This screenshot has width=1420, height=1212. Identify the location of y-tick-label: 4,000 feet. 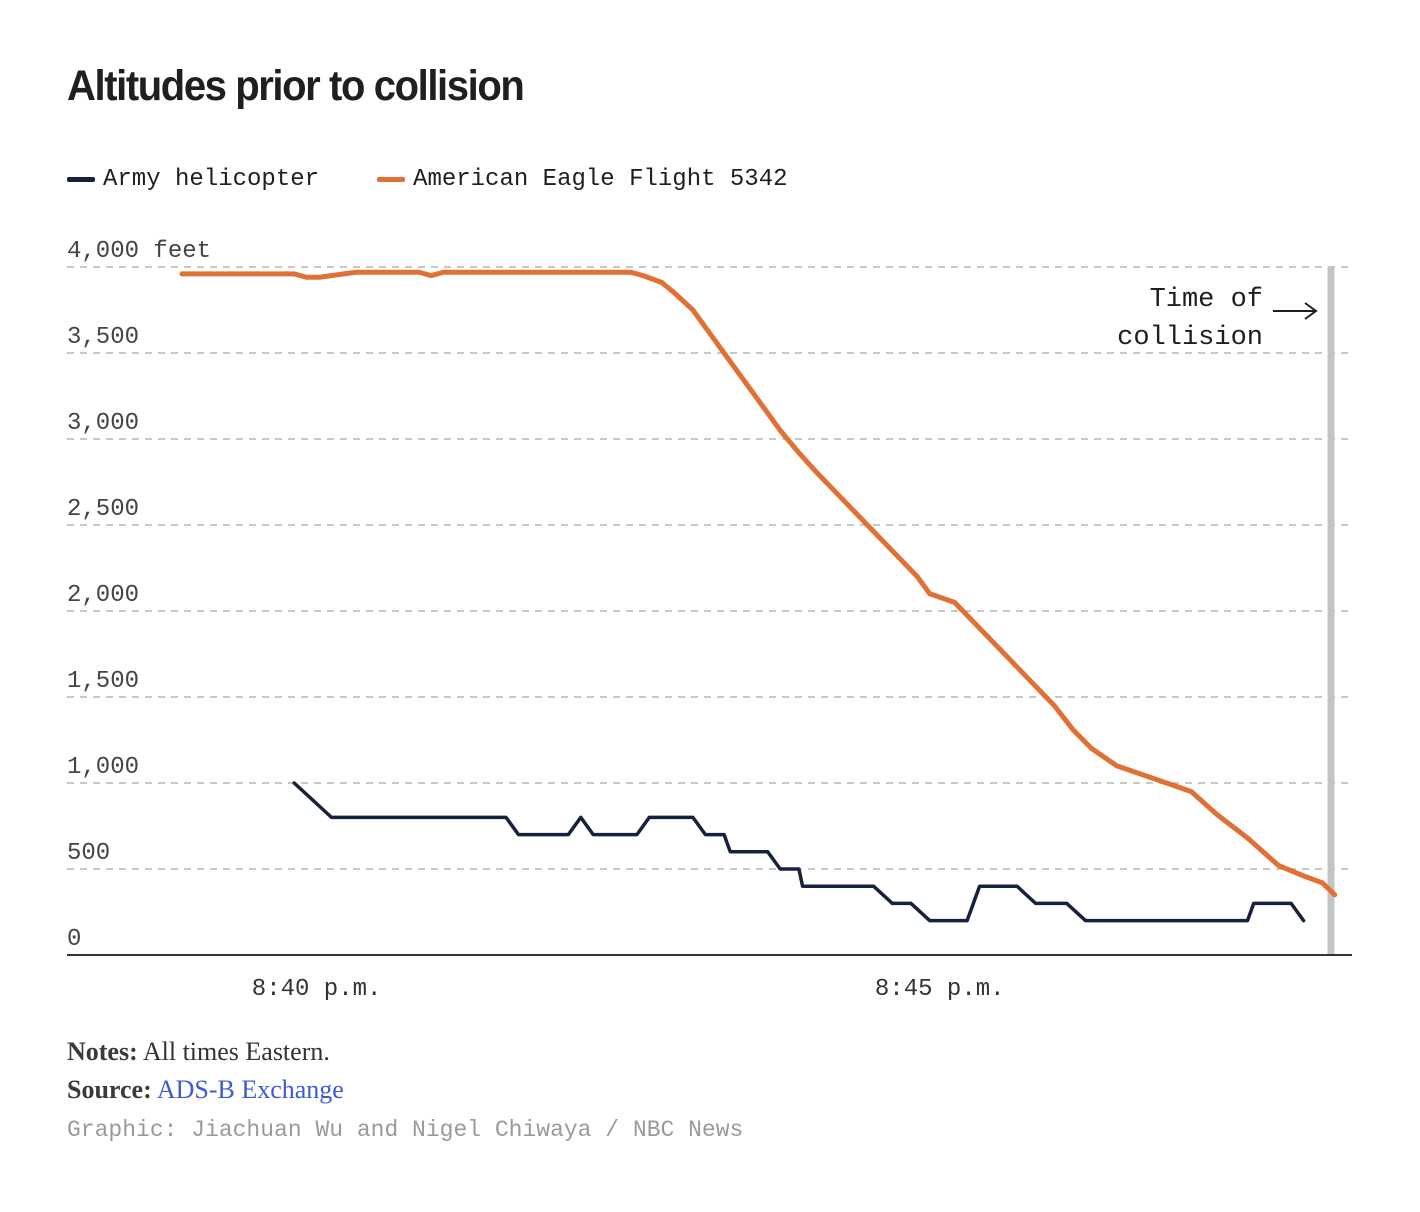
(139, 251).